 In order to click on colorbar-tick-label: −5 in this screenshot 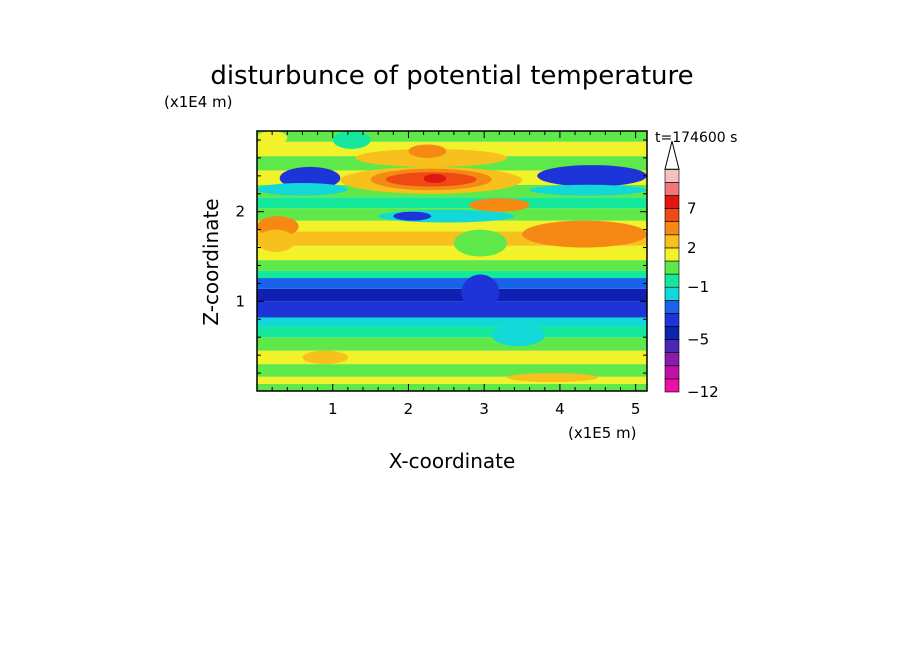, I will do `click(698, 340)`.